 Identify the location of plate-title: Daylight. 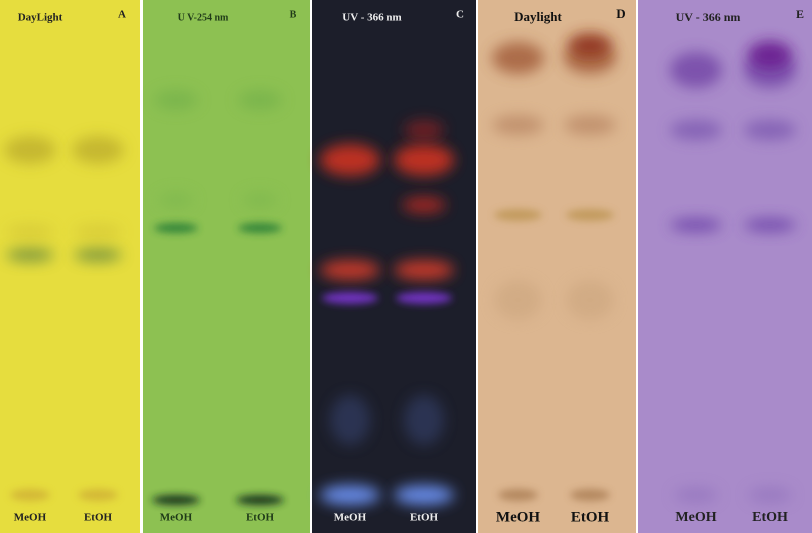
(538, 16).